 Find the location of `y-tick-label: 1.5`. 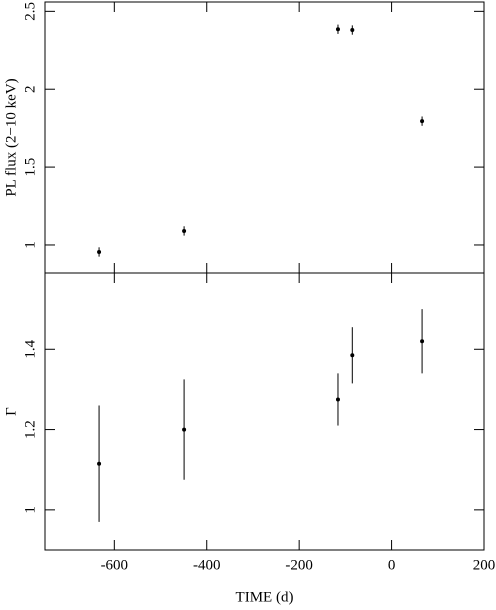

y-tick-label: 1.5 is located at coordinates (30, 167).